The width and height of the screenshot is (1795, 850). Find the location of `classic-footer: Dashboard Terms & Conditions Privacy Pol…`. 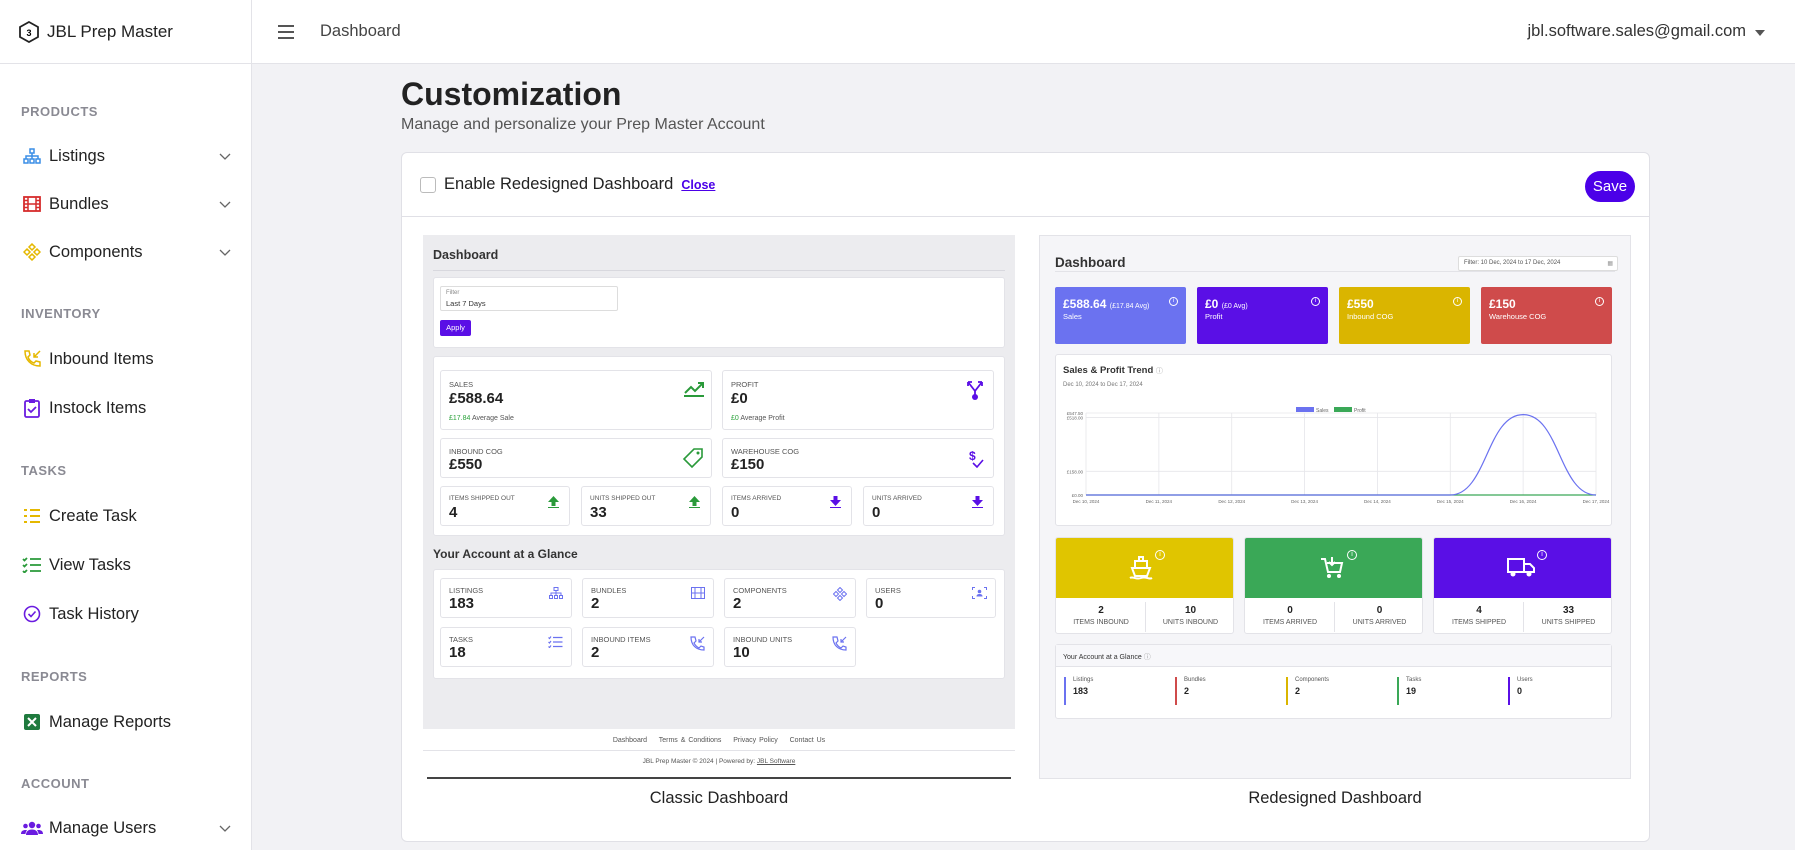

classic-footer: Dashboard Terms & Conditions Privacy Pol… is located at coordinates (719, 754).